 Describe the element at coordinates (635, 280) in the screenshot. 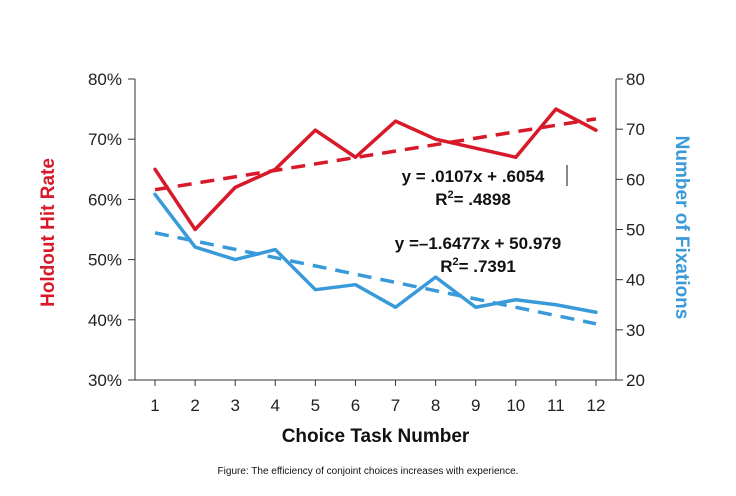

I see `right-tick-label: 40` at that location.